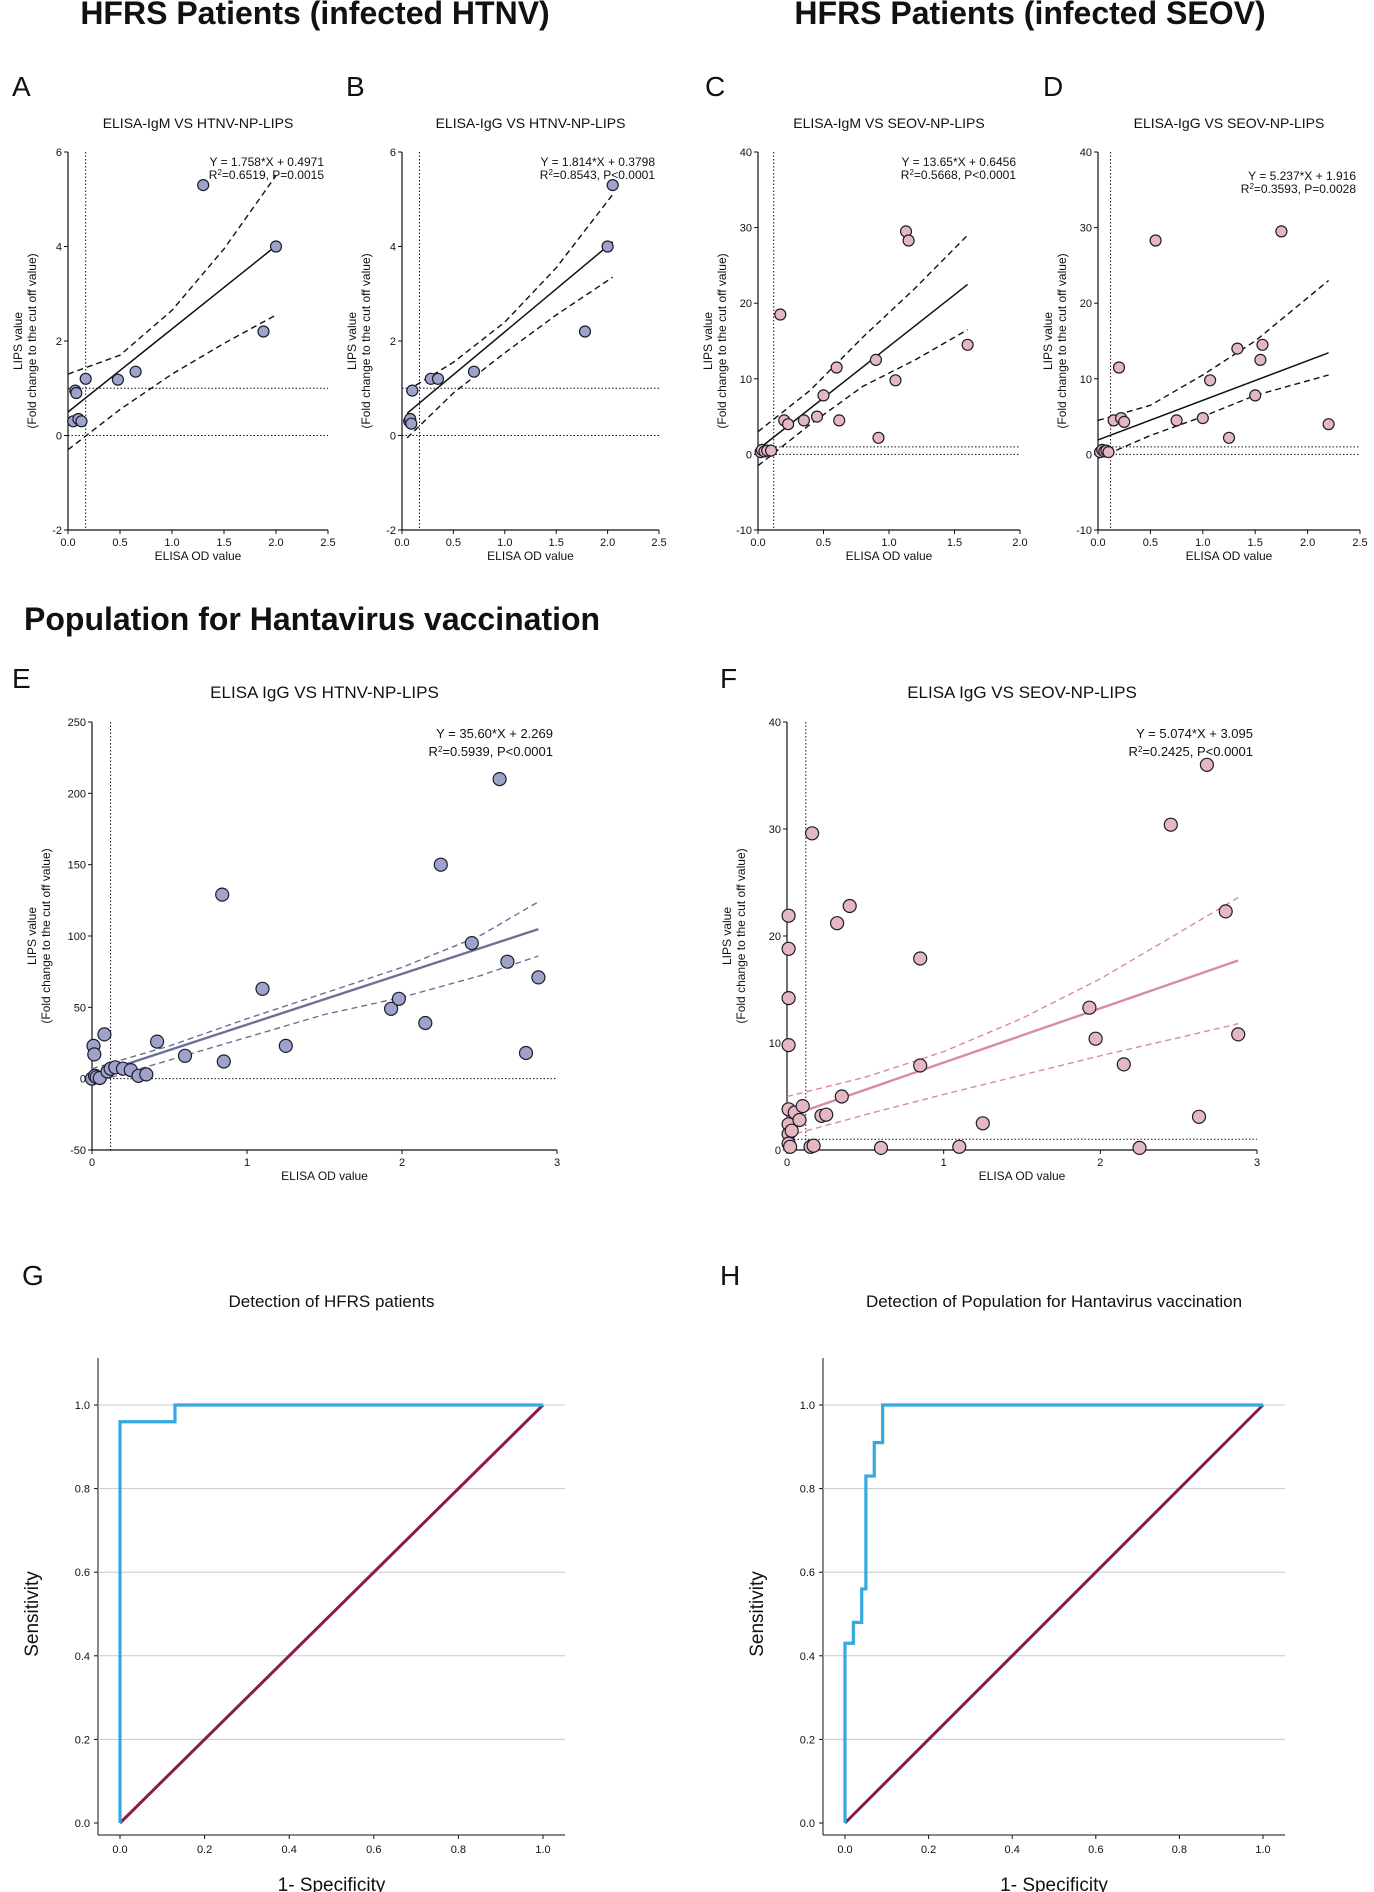  I want to click on panel-label: C, so click(715, 86).